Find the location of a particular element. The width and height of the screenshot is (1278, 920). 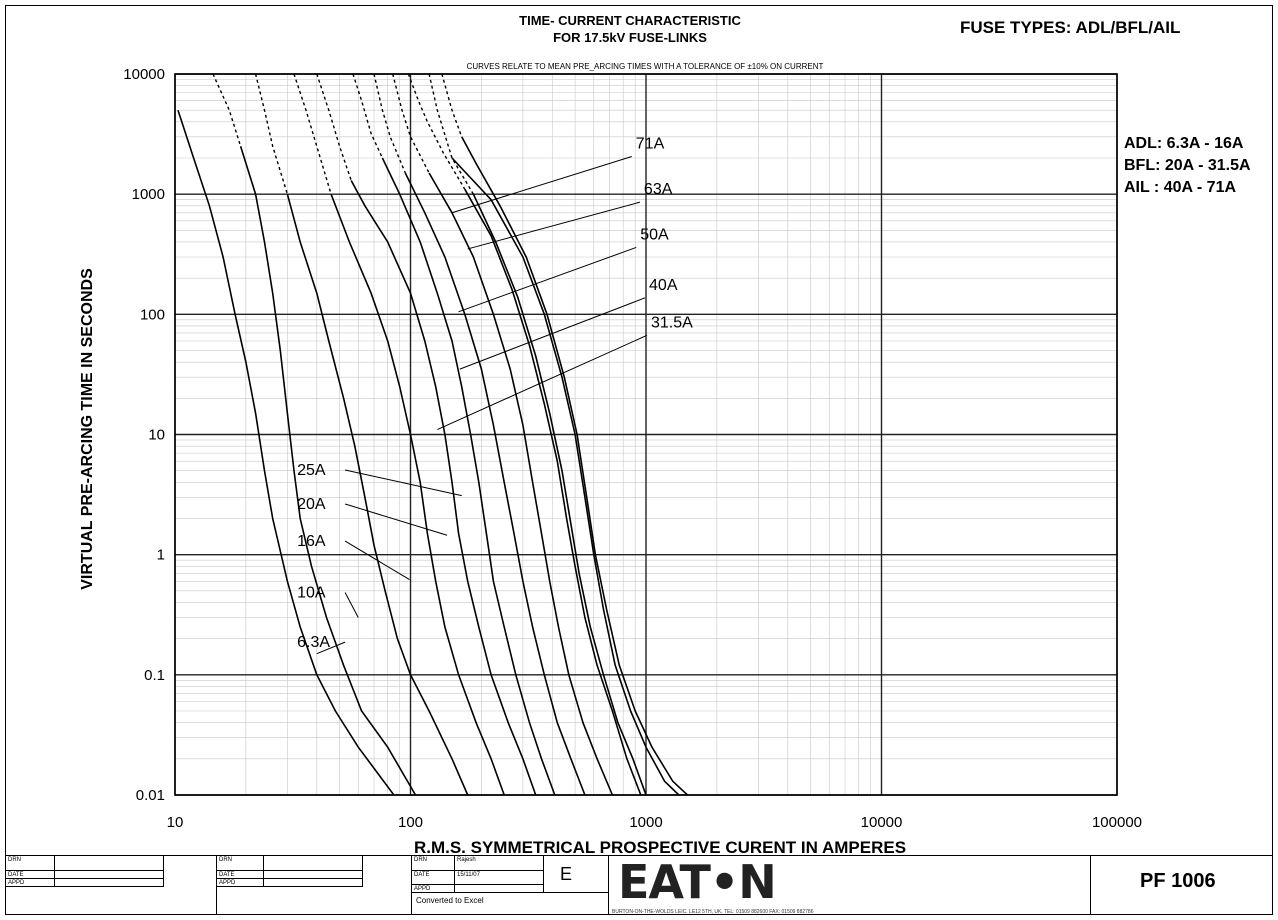

rating-bfl: BFL: 20A - 31.5A is located at coordinates (1187, 165).